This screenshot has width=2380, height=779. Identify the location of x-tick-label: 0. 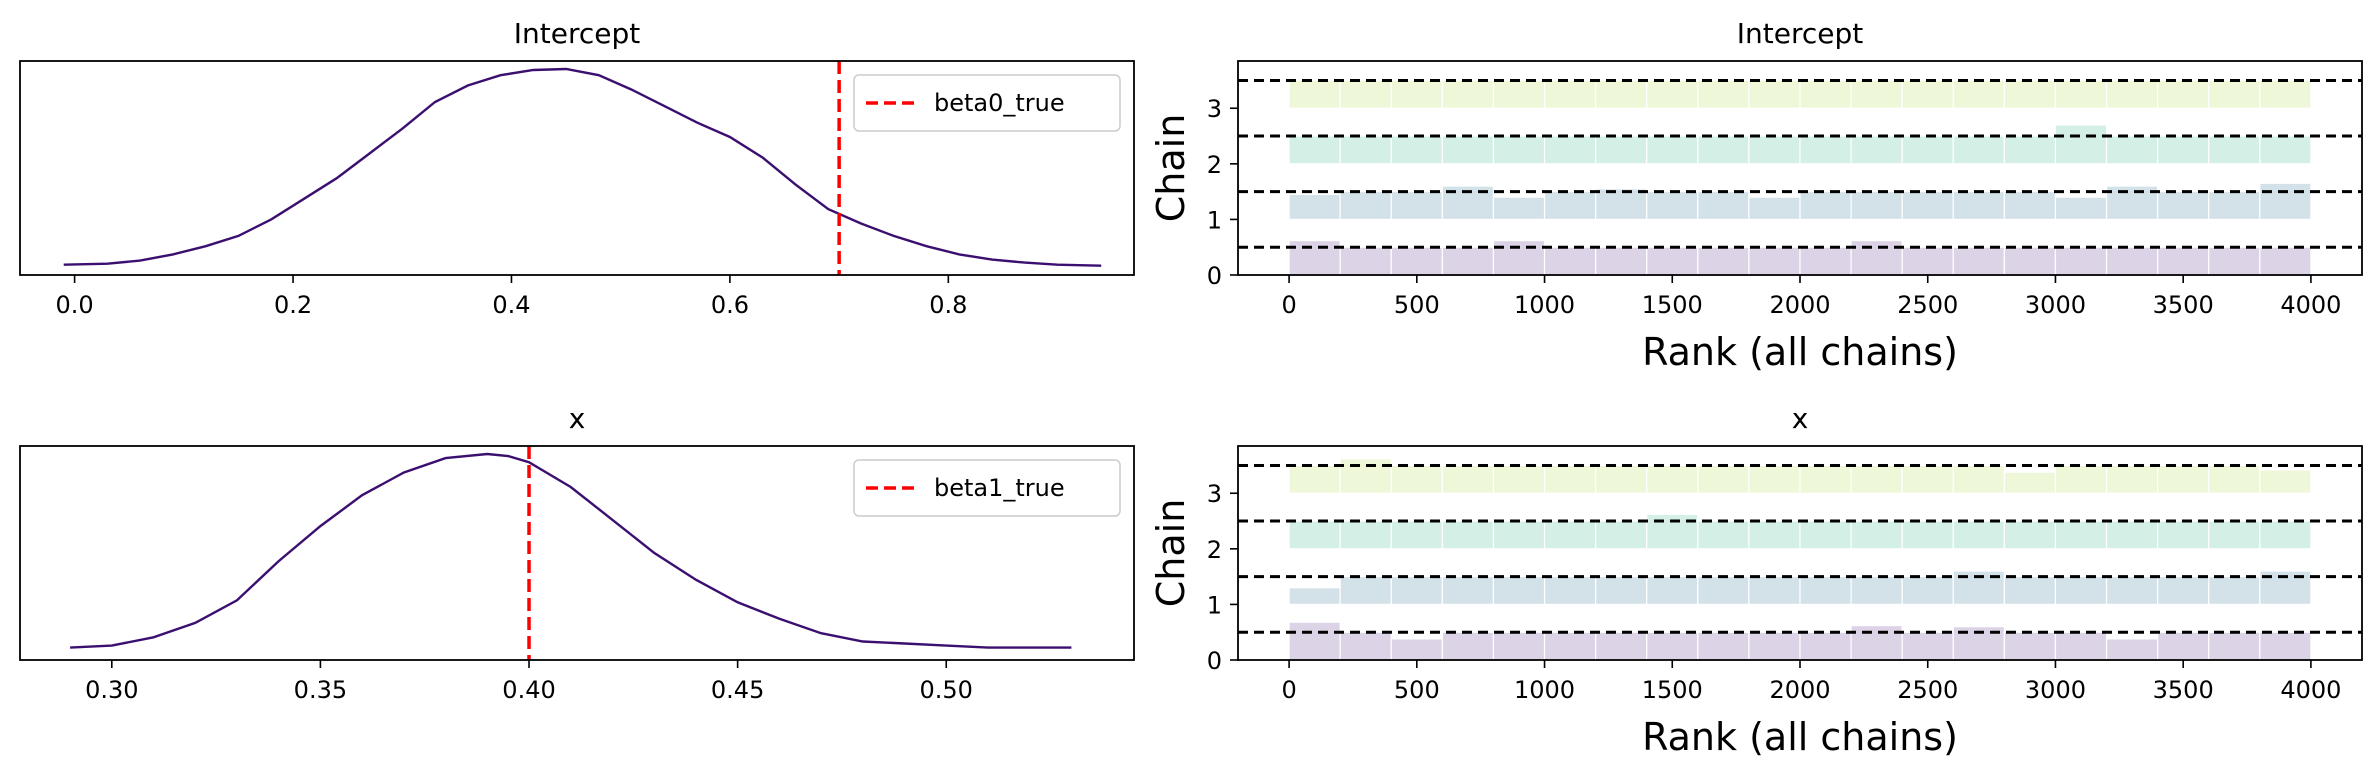
(1288, 305).